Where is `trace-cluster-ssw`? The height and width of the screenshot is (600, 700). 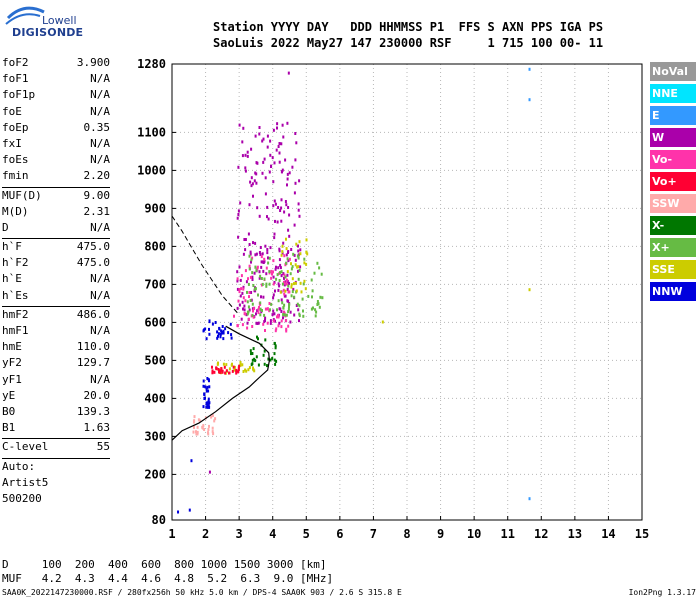 trace-cluster-ssw is located at coordinates (204, 425).